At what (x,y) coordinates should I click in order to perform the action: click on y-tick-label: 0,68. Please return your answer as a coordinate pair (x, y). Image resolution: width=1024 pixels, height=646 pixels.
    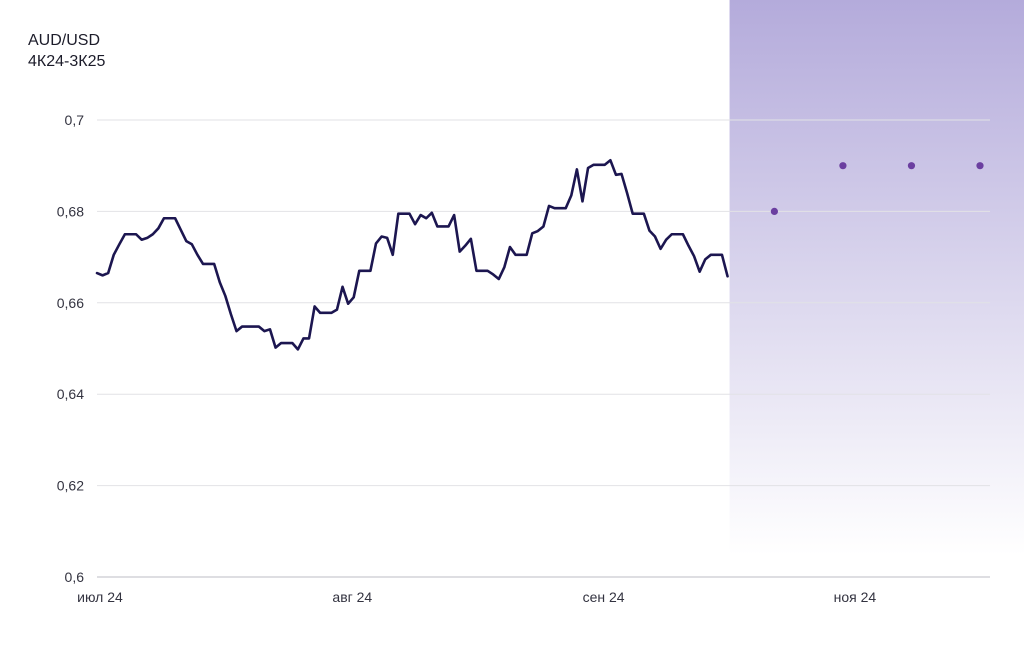
    Looking at the image, I should click on (70, 211).